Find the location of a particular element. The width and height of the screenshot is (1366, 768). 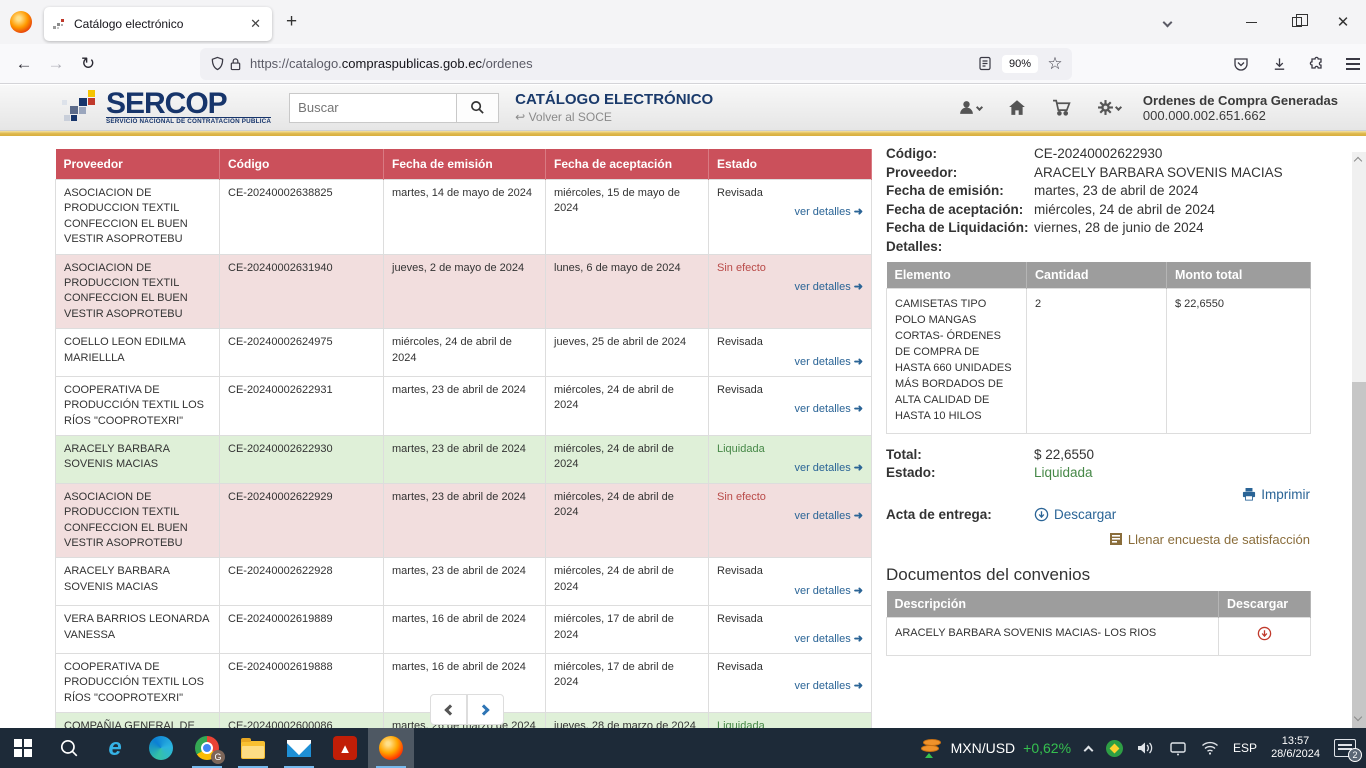

taskbar-acrobat-button: ▲ is located at coordinates (345, 748).